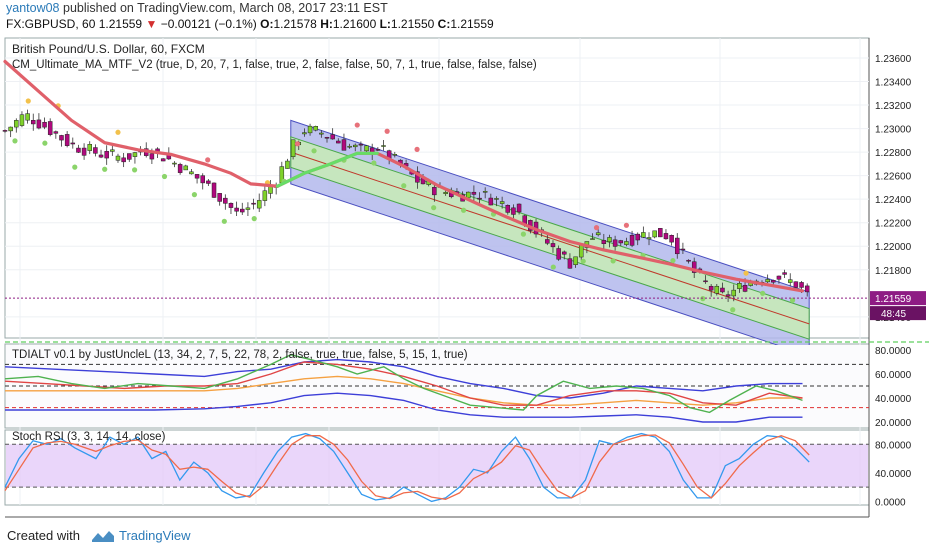 The image size is (932, 550). I want to click on close-value: 1.21559, so click(472, 24).